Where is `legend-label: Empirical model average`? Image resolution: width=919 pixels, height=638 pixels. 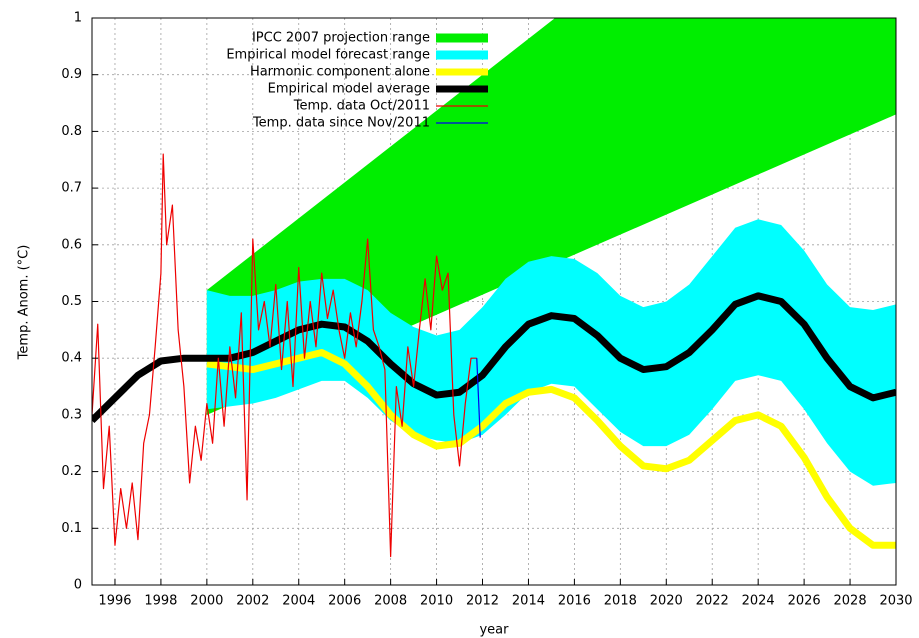
legend-label: Empirical model average is located at coordinates (349, 89).